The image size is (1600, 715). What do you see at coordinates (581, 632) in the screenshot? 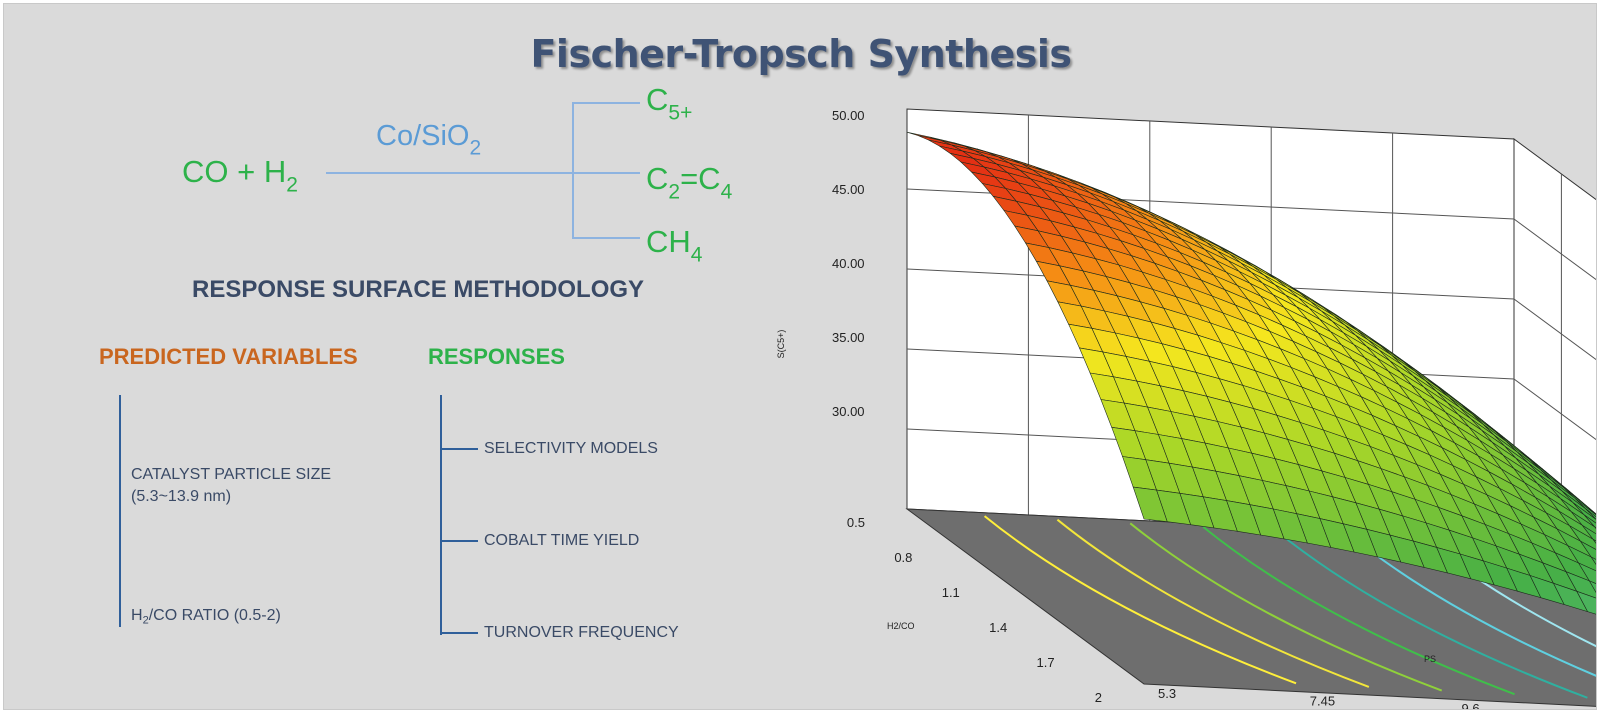
I see `response-turnover-frequency: TURNOVER FREQUENCY` at bounding box center [581, 632].